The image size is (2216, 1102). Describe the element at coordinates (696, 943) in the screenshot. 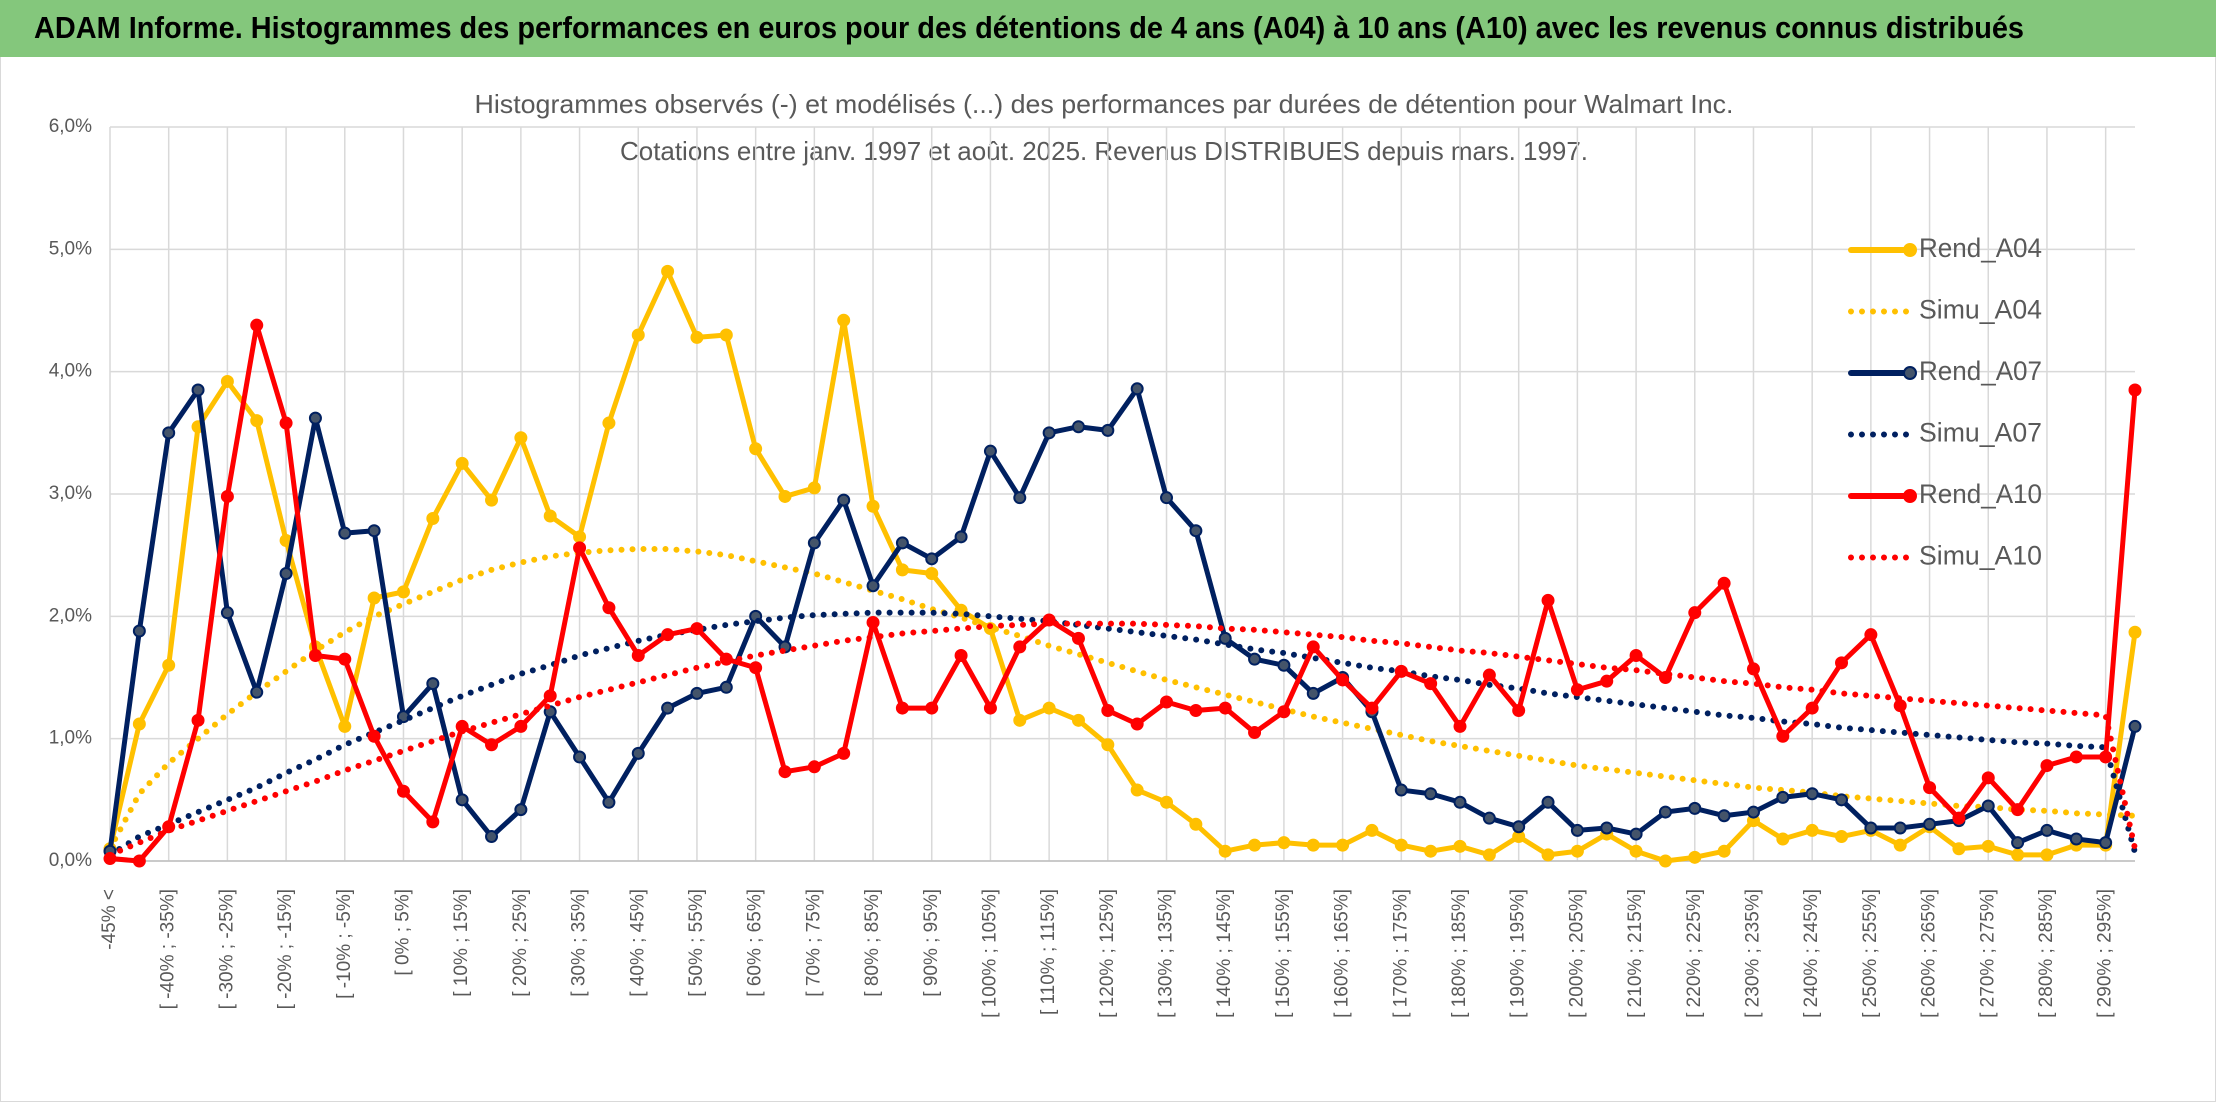

I see `x-tick-label: [ 50% ; 55%]` at that location.